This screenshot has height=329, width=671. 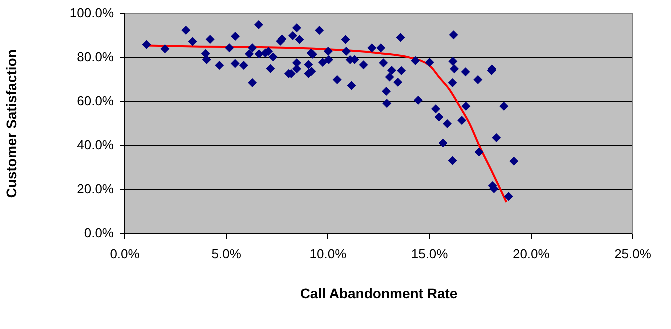 What do you see at coordinates (125, 254) in the screenshot?
I see `x-tick-label: 0.0%` at bounding box center [125, 254].